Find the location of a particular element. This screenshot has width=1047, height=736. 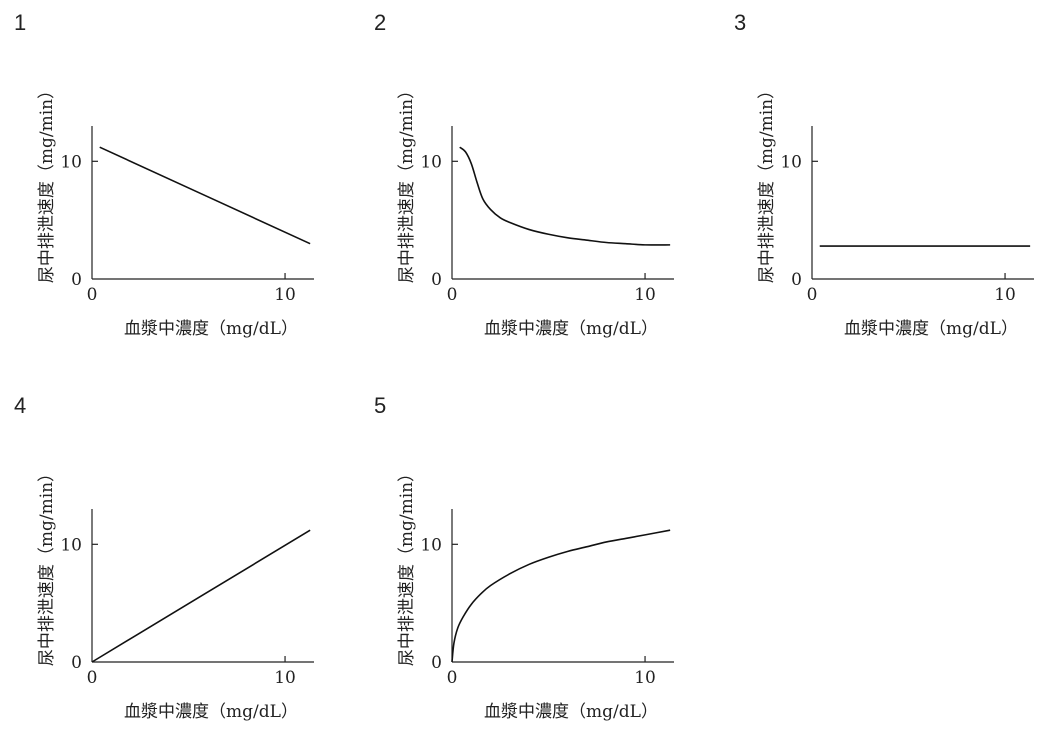

chart-2: 0 10 0 10 血漿中濃度（mg/dL） 尿中排泄速度（mg/min） is located at coordinates (535, 210).